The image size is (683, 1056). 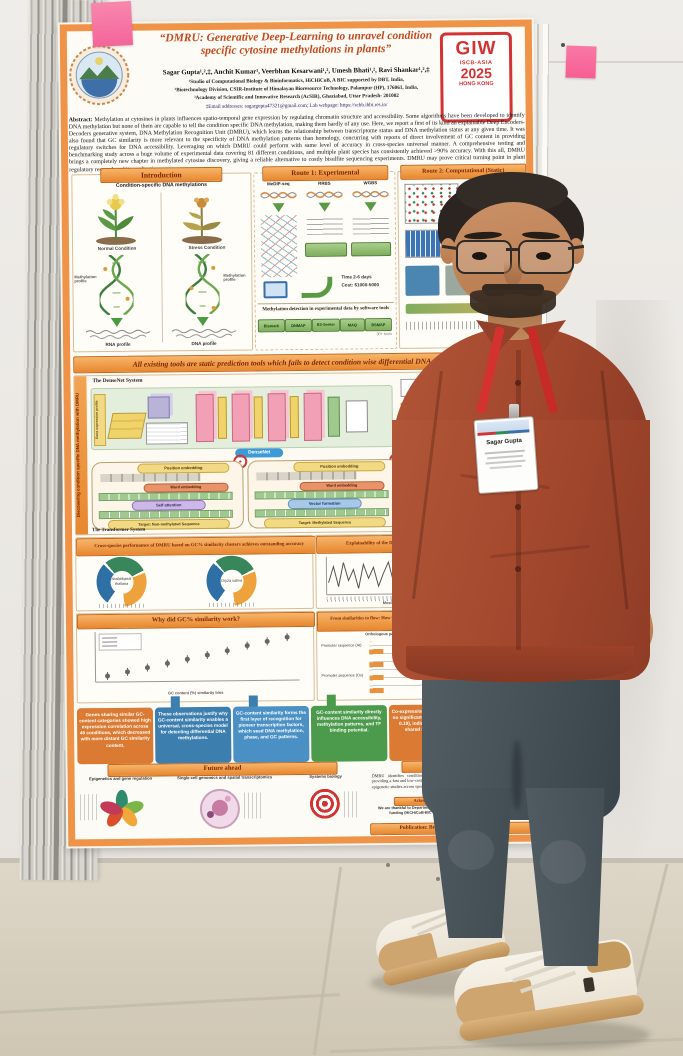 I want to click on donut1-center-label: Arabidopsis thaliana, so click(x=121, y=581).